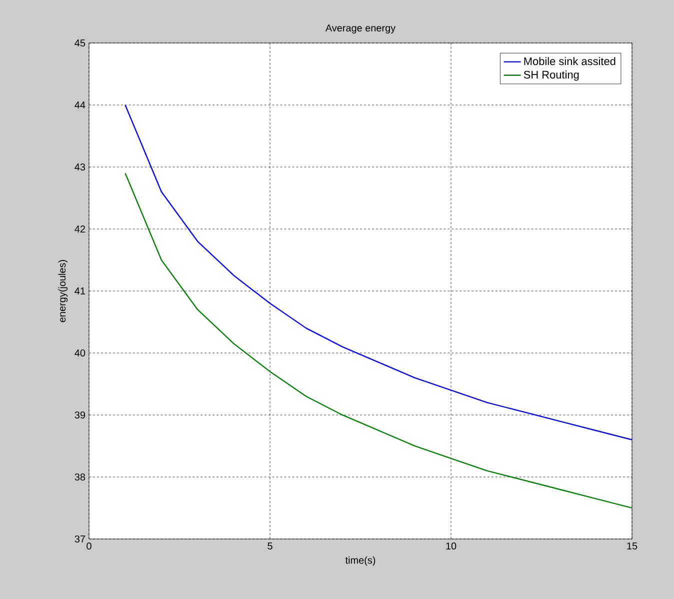 This screenshot has width=674, height=599. What do you see at coordinates (570, 61) in the screenshot?
I see `legend-label: Mobile sink assited` at bounding box center [570, 61].